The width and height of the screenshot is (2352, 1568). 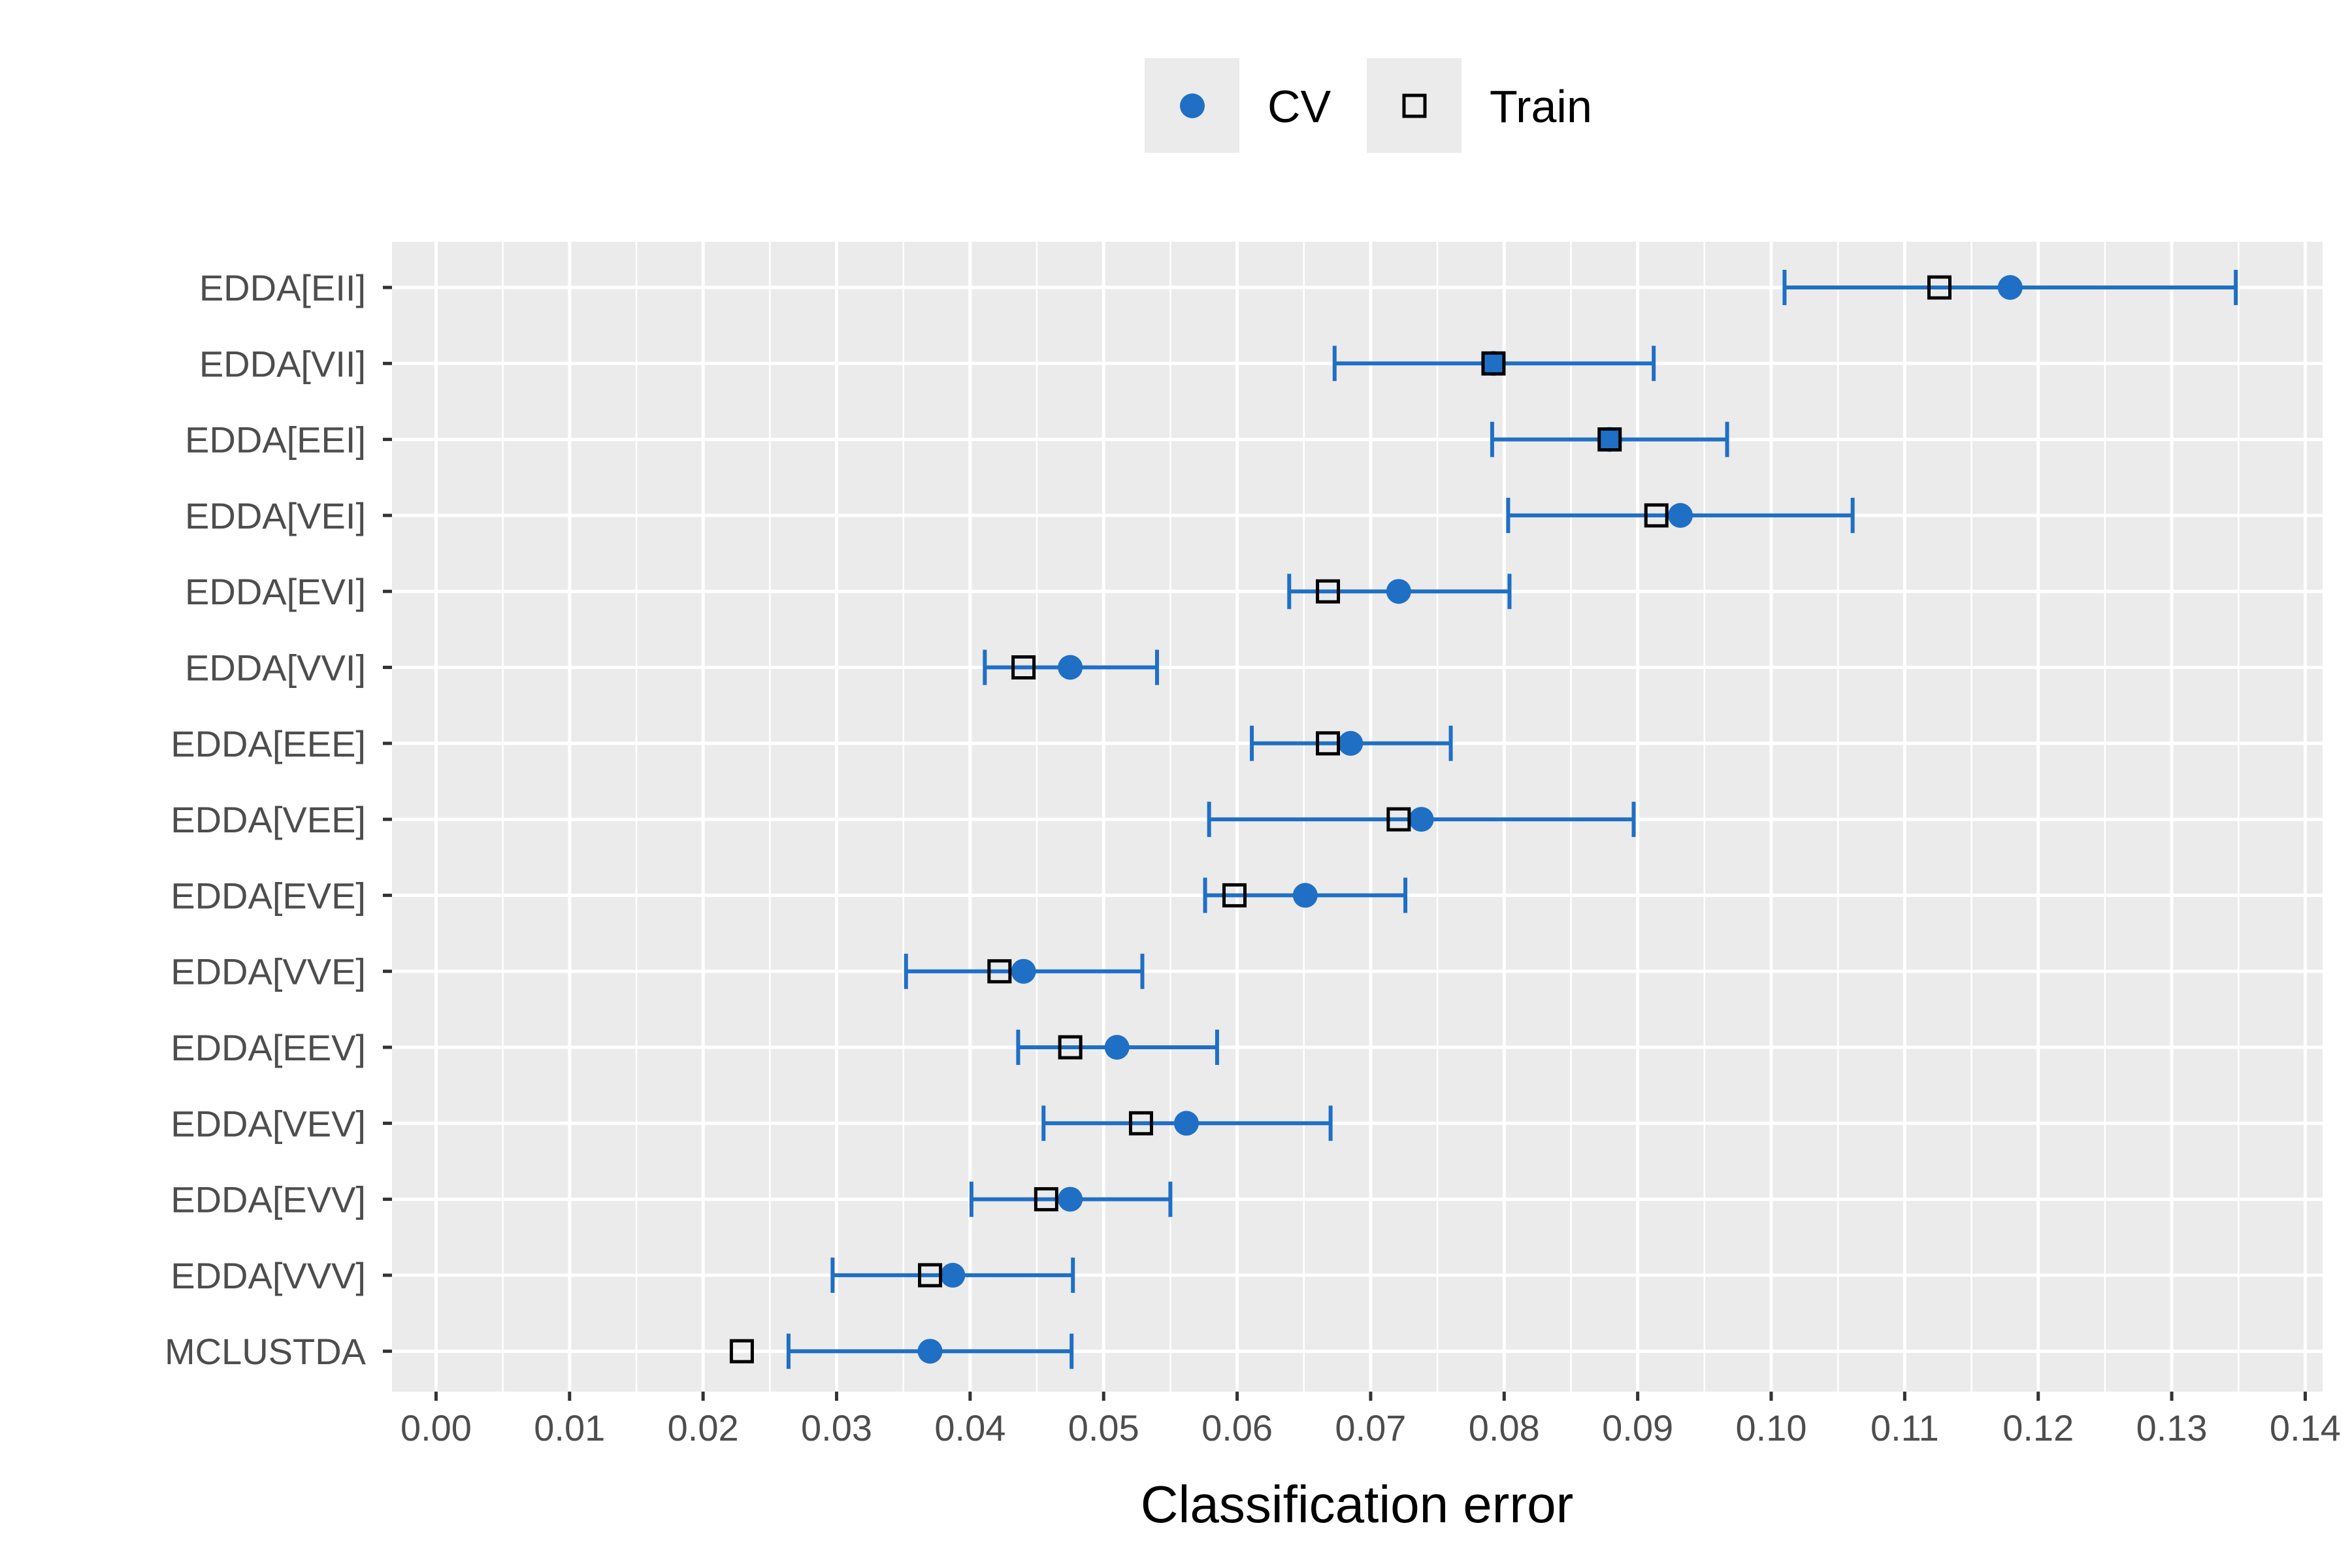 I want to click on legend-cv-marker, so click(x=1192, y=105).